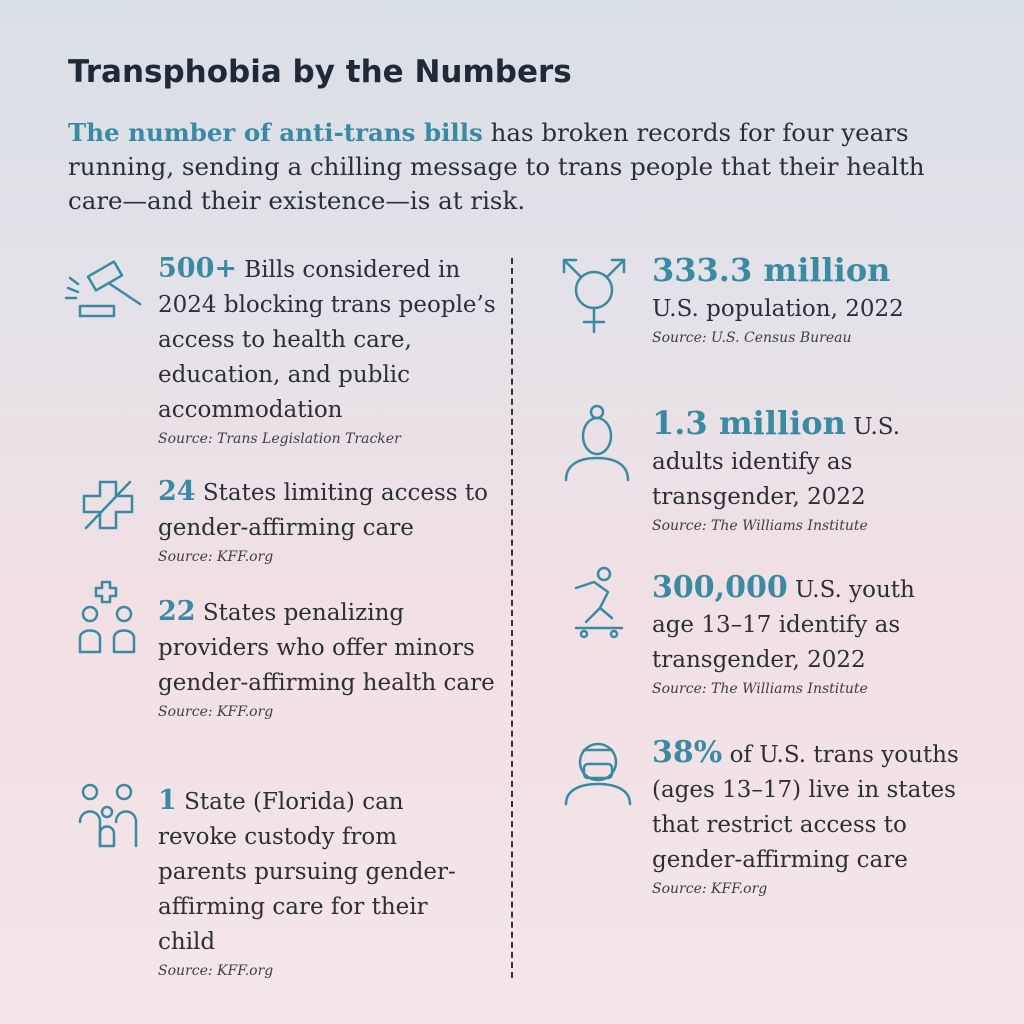  I want to click on intro-highlight: The number of anti-trans bills, so click(275, 132).